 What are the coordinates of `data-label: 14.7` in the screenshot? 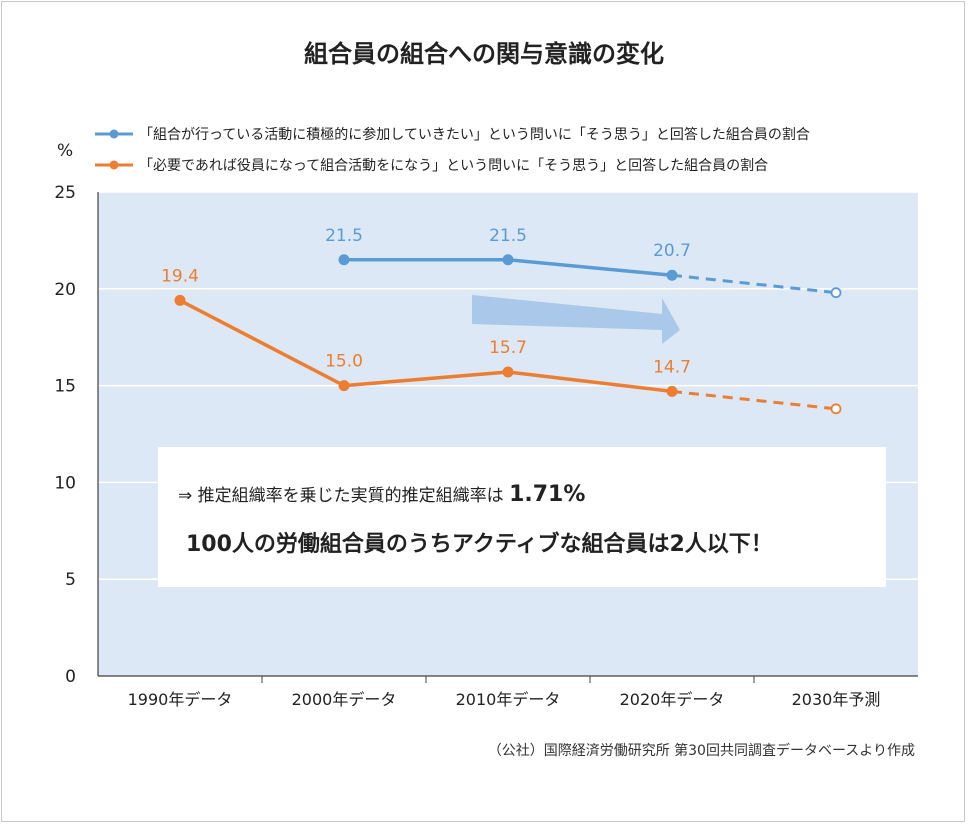 It's located at (672, 367).